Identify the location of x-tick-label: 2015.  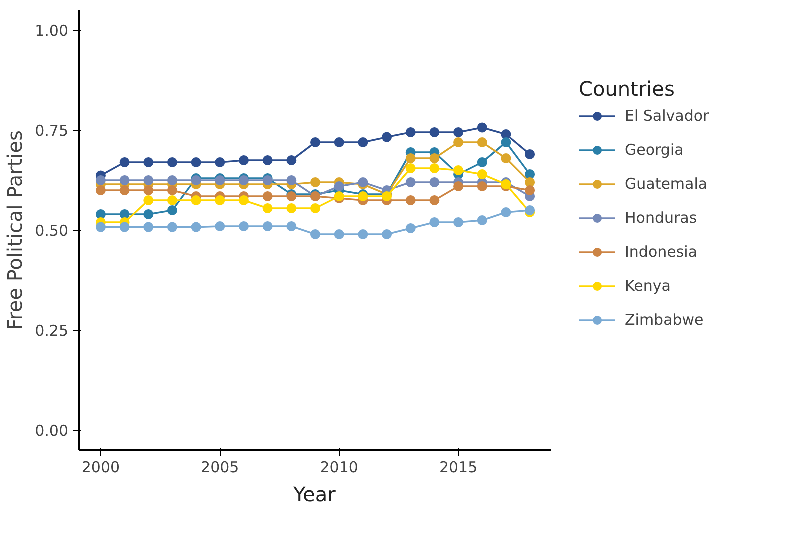
(458, 467).